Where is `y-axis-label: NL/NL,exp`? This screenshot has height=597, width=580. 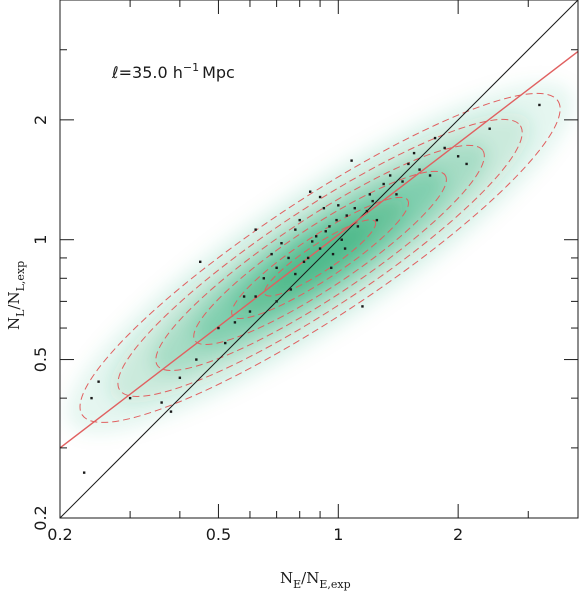
y-axis-label: NL/NL,exp is located at coordinates (16, 295).